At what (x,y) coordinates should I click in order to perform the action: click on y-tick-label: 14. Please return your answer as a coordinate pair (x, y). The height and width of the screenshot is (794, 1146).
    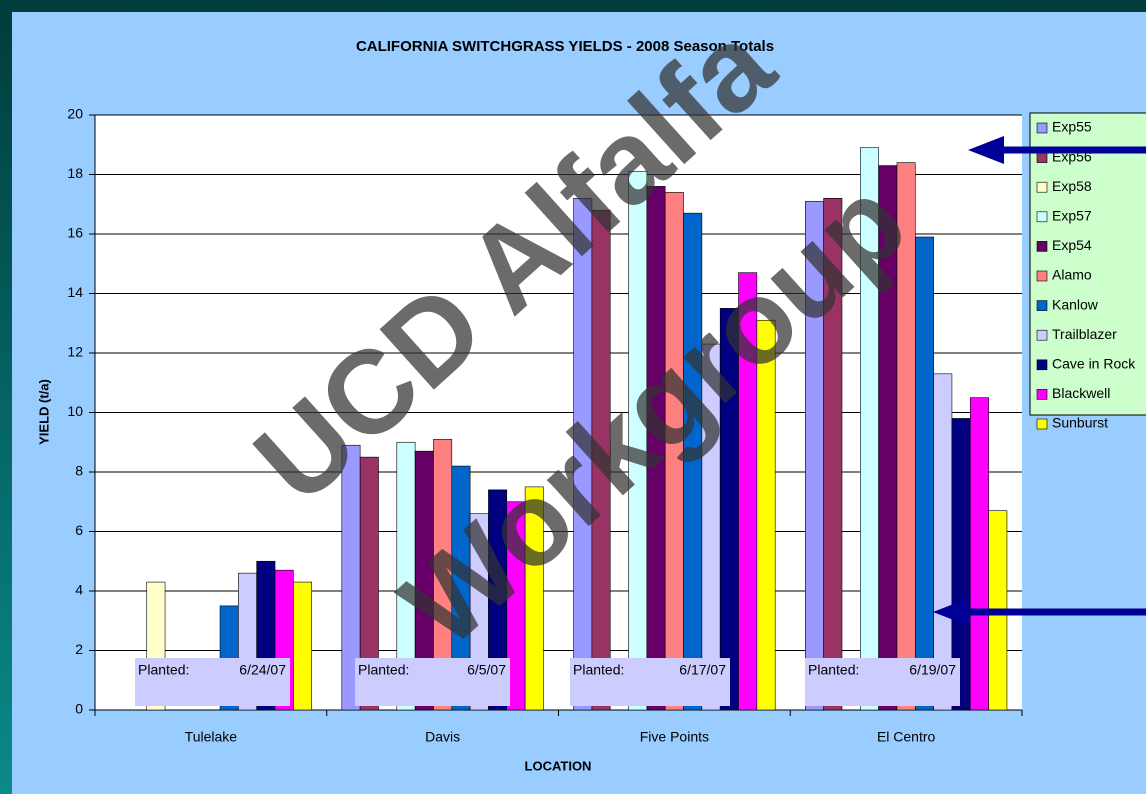
    Looking at the image, I should click on (75, 292).